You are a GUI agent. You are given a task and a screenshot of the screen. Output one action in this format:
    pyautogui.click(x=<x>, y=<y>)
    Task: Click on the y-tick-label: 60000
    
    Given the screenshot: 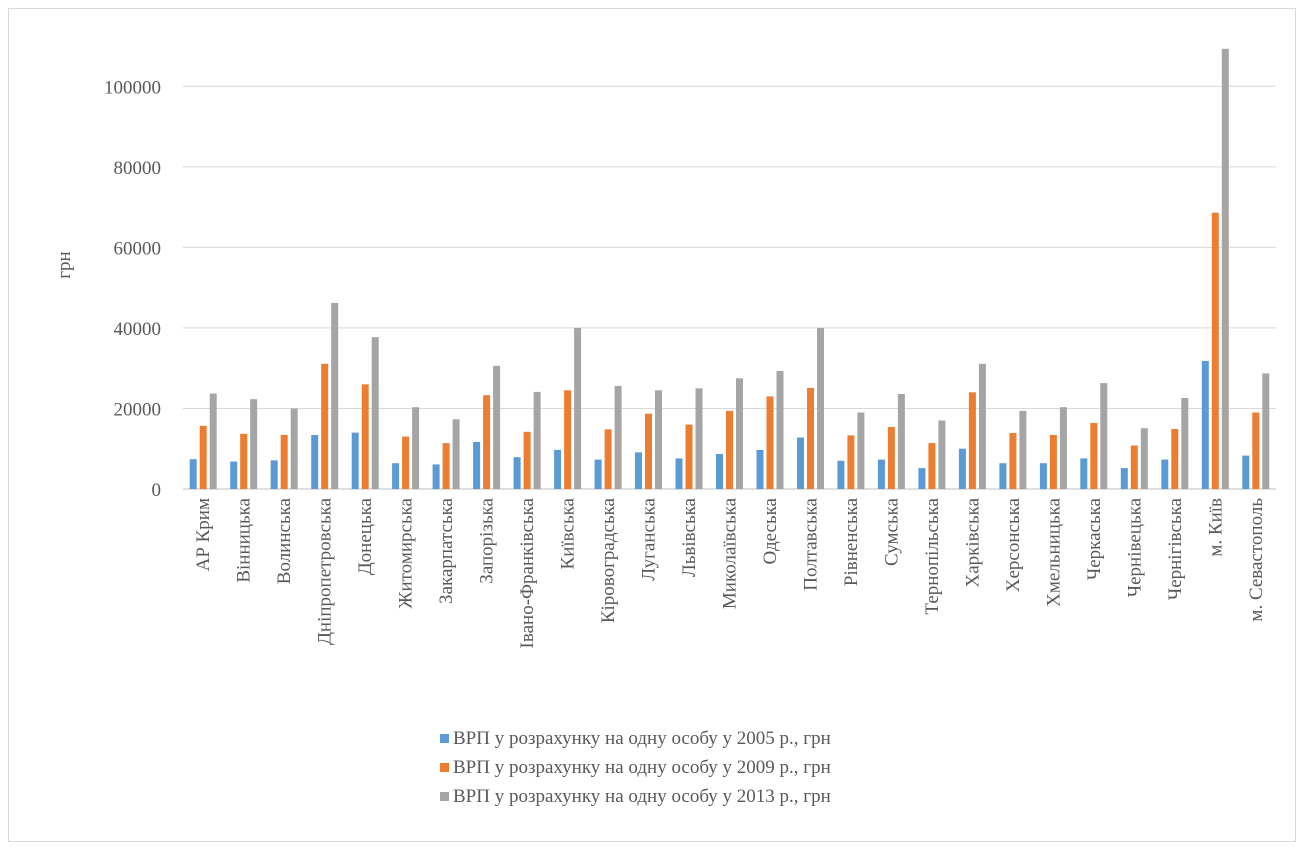 What is the action you would take?
    pyautogui.click(x=138, y=248)
    